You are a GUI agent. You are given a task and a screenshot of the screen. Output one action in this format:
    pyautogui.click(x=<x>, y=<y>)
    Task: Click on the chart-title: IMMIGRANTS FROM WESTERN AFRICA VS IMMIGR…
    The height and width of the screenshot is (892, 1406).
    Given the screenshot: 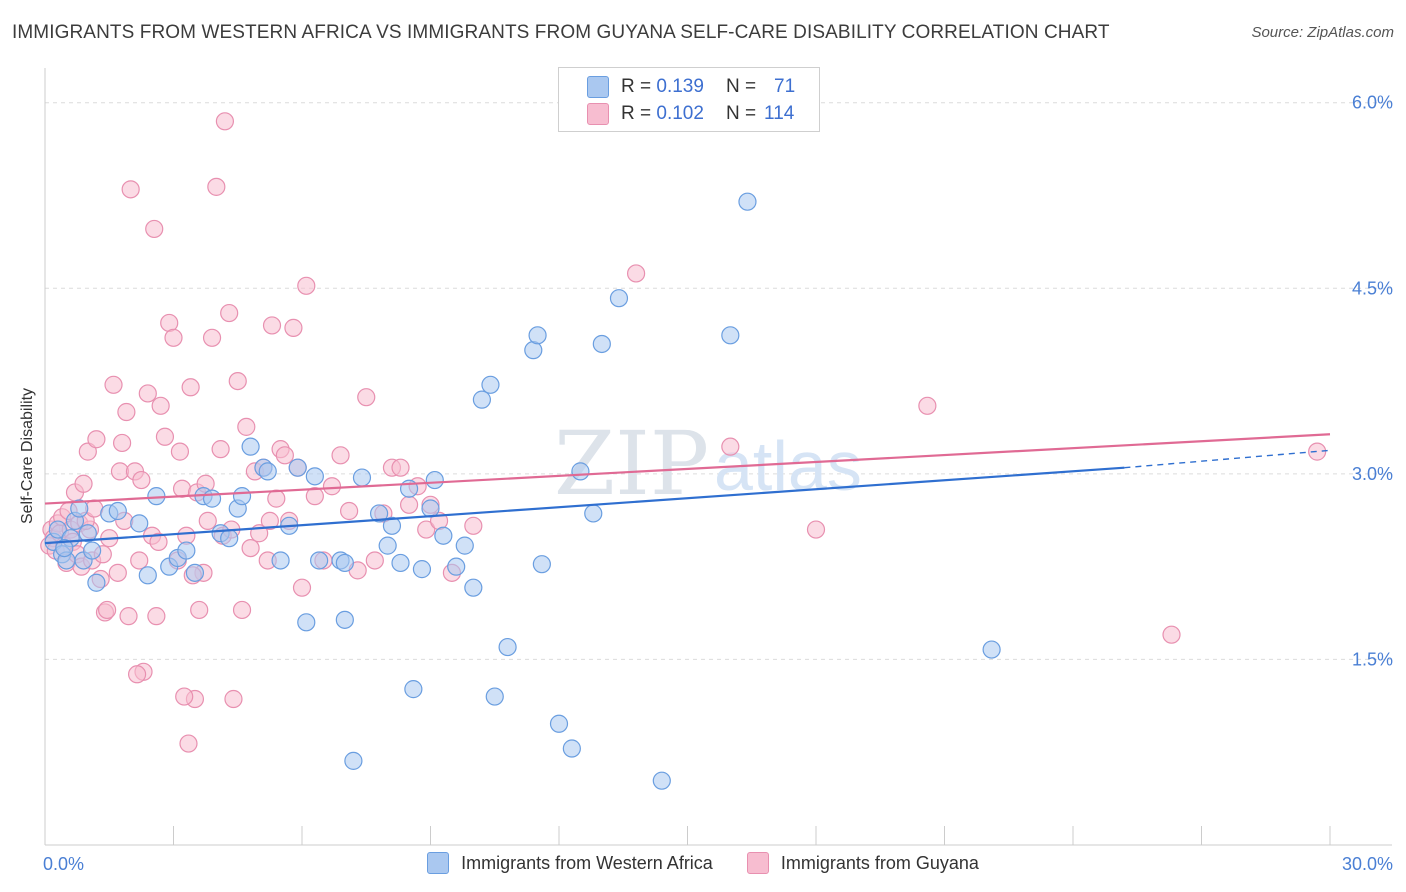 What is the action you would take?
    pyautogui.click(x=561, y=32)
    